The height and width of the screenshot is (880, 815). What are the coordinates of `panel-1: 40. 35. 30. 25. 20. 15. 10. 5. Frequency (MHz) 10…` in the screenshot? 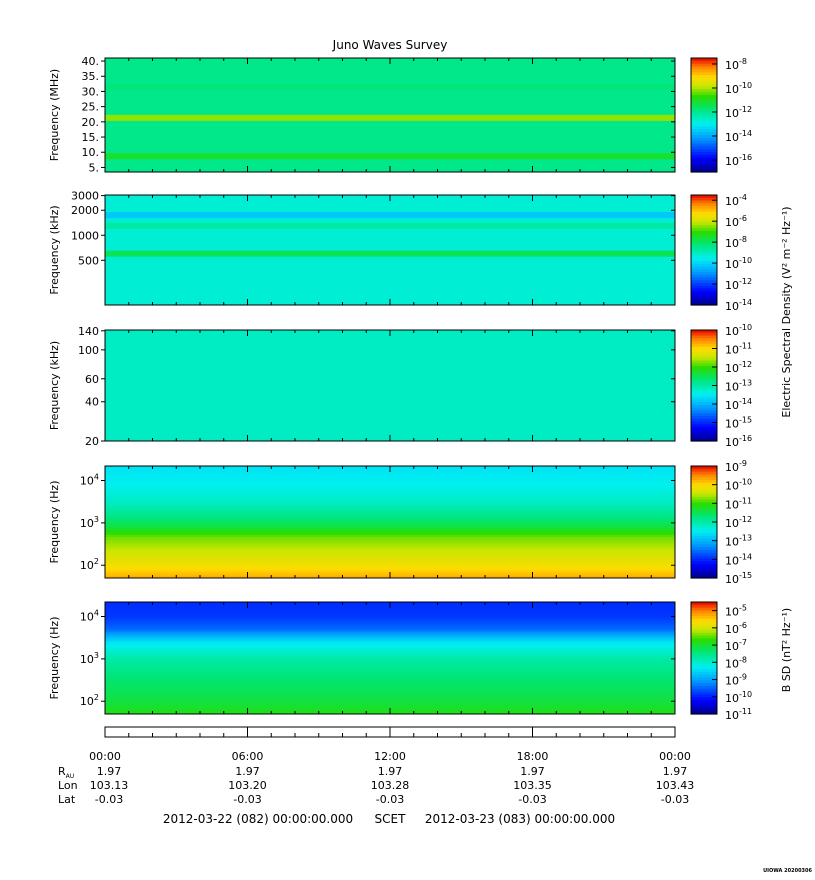 It's located at (400, 114).